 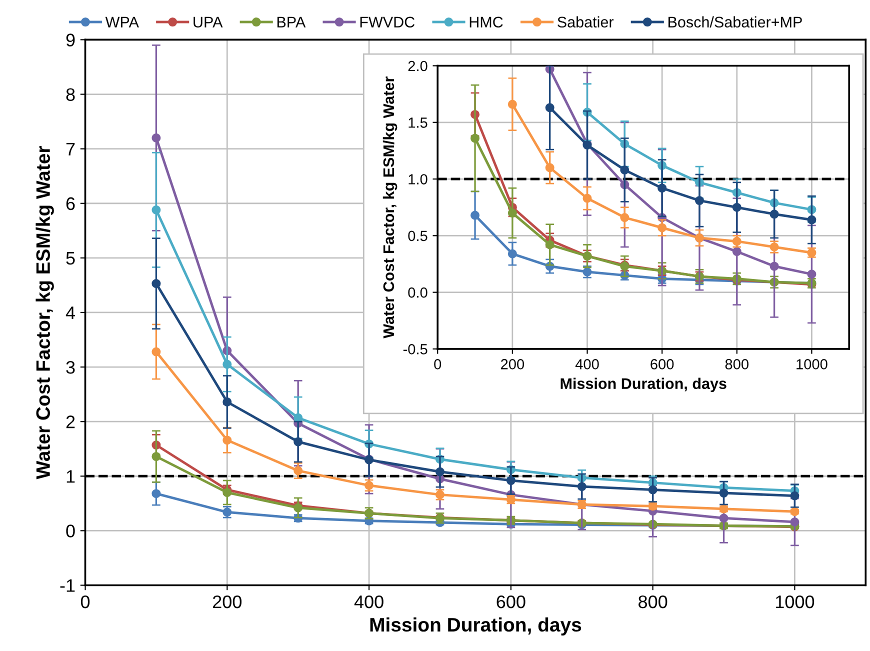 What do you see at coordinates (418, 66) in the screenshot?
I see `y-tick-label: 2.0` at bounding box center [418, 66].